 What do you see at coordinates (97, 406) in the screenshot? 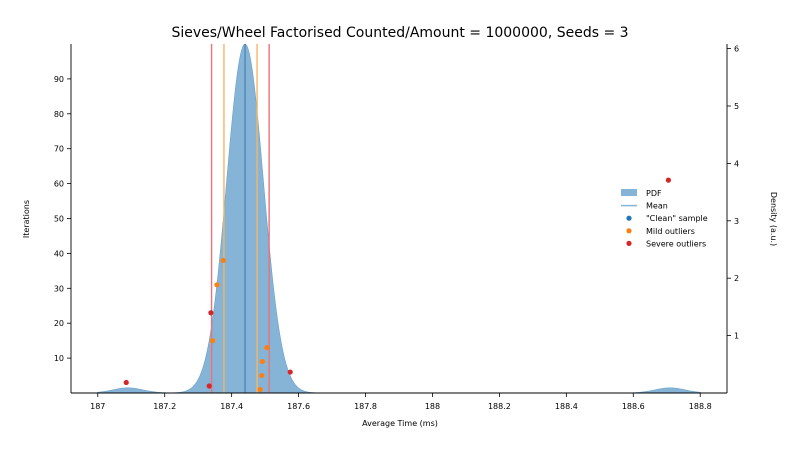
I see `x-tick-label: 187` at bounding box center [97, 406].